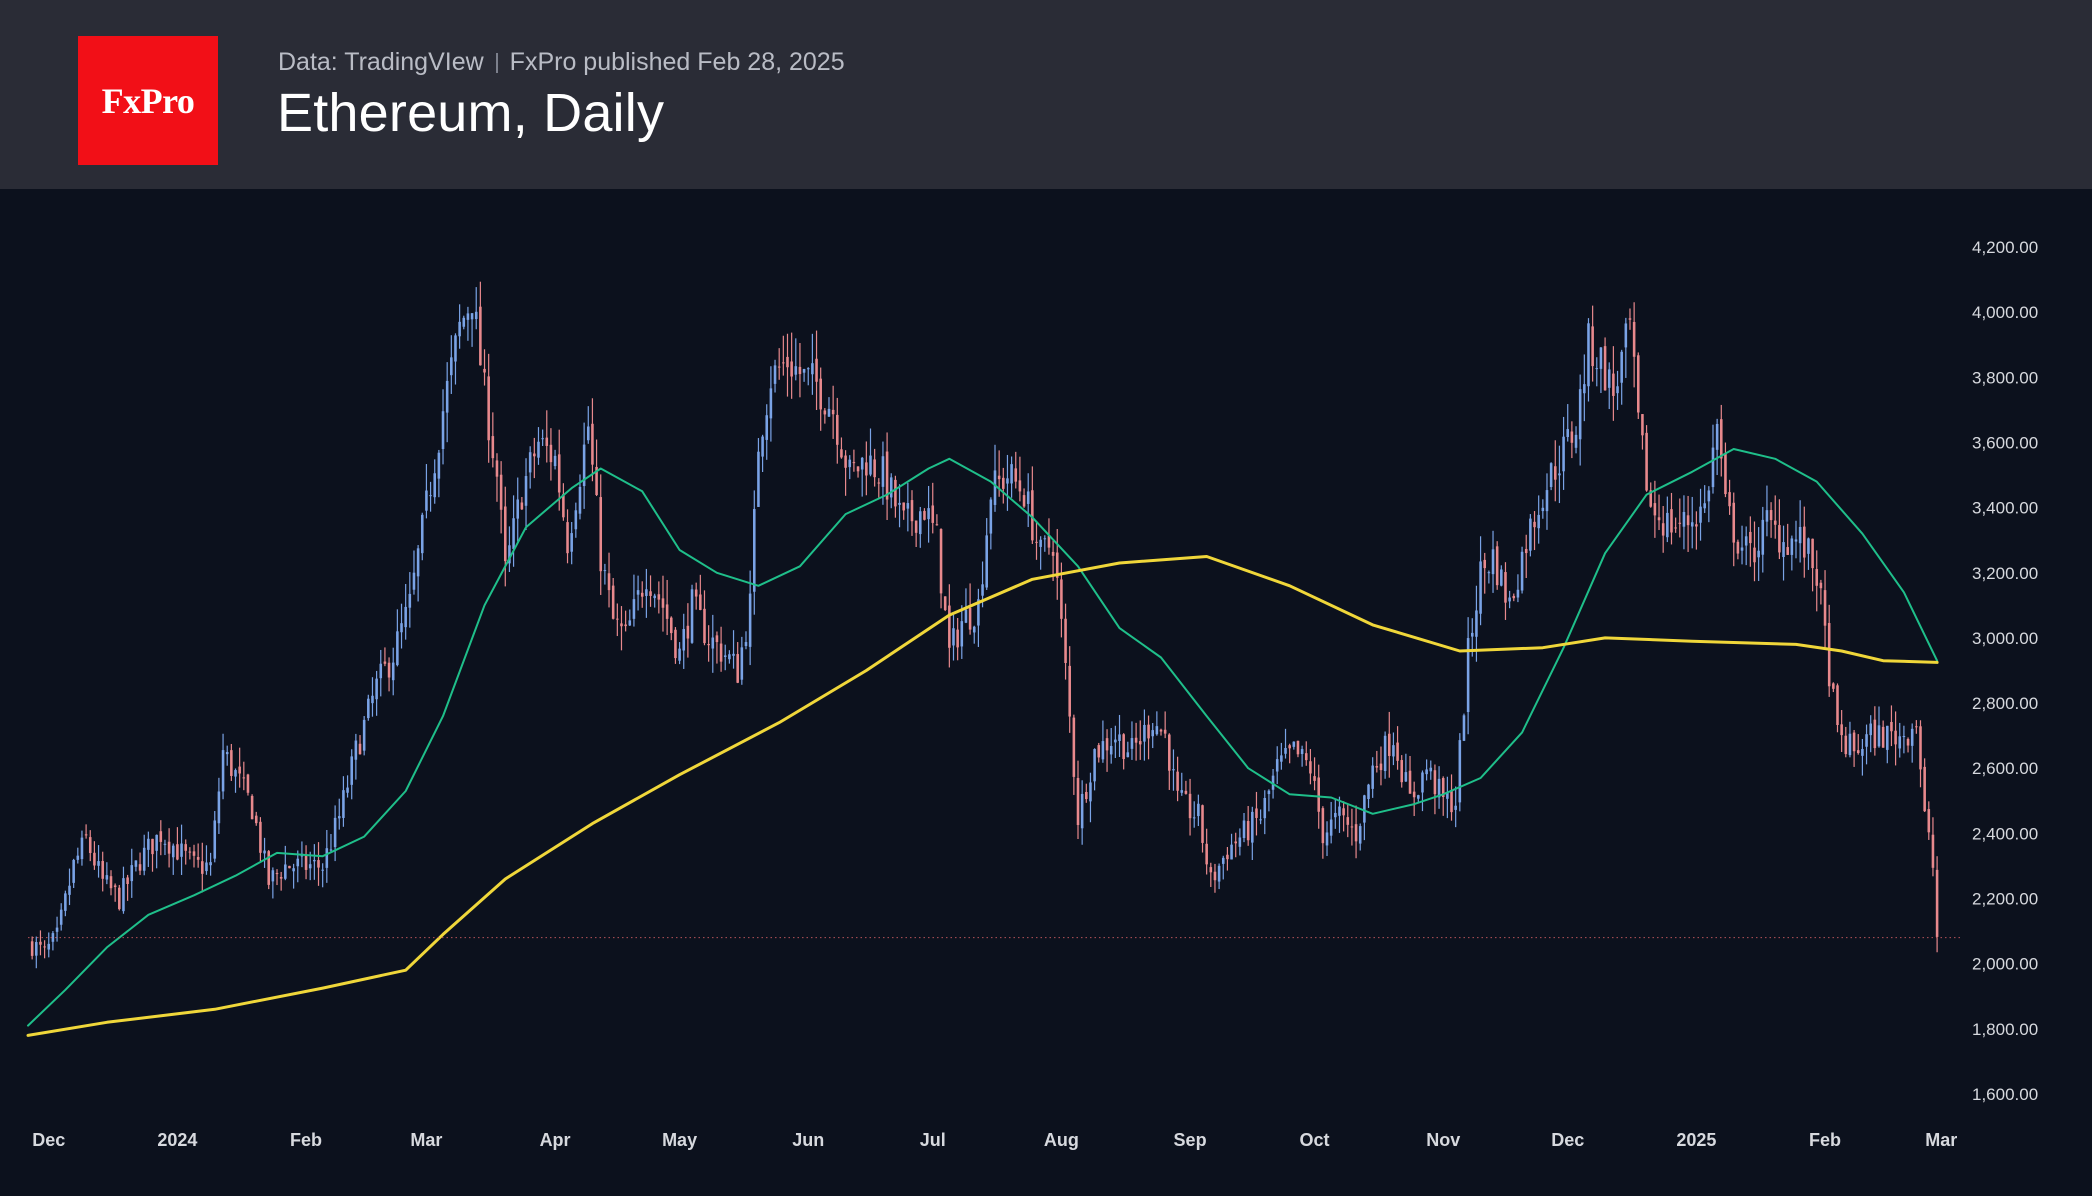 The image size is (2092, 1196). I want to click on logo-text: FxPro, so click(148, 100).